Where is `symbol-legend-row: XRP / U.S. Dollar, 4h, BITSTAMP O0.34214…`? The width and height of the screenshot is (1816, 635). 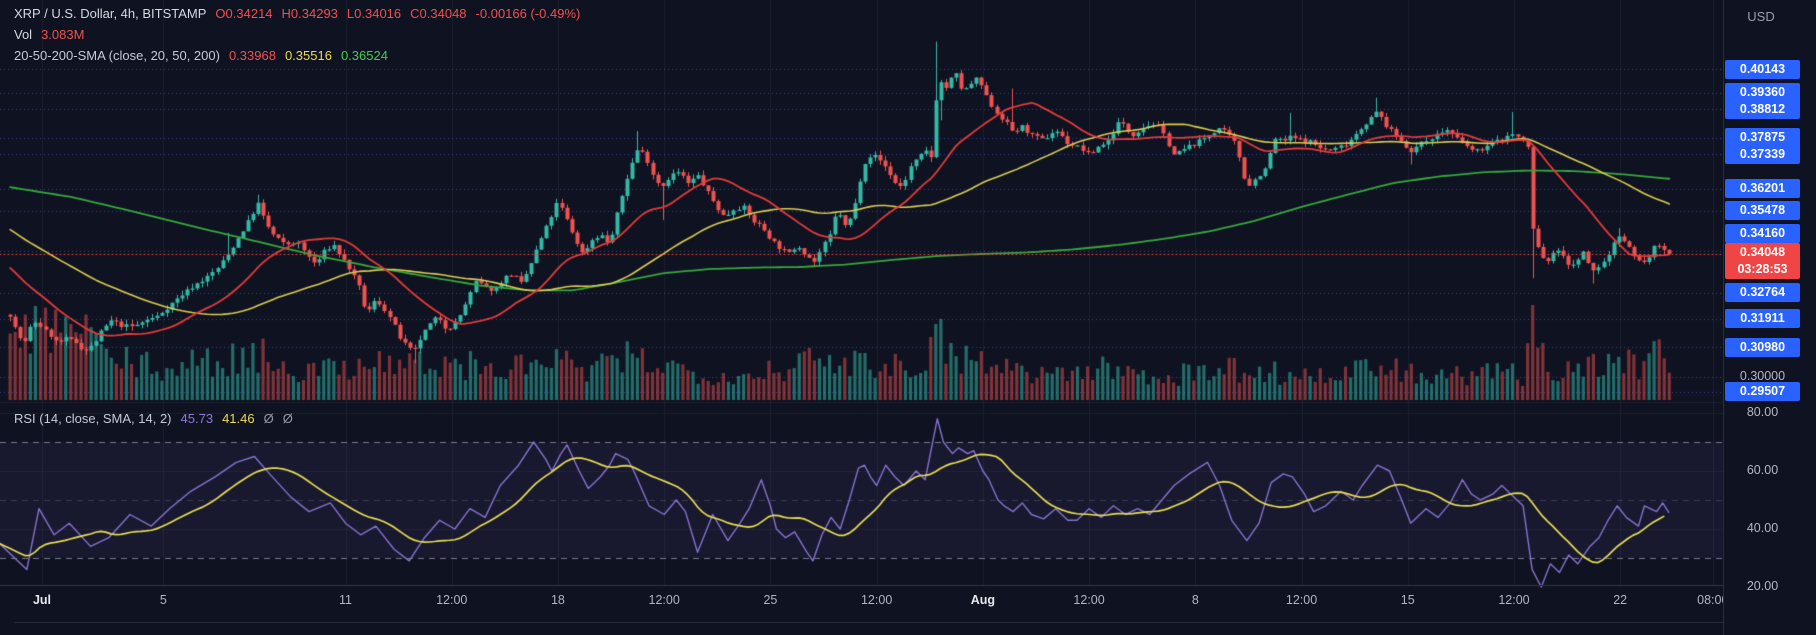
symbol-legend-row: XRP / U.S. Dollar, 4h, BITSTAMP O0.34214… is located at coordinates (297, 13).